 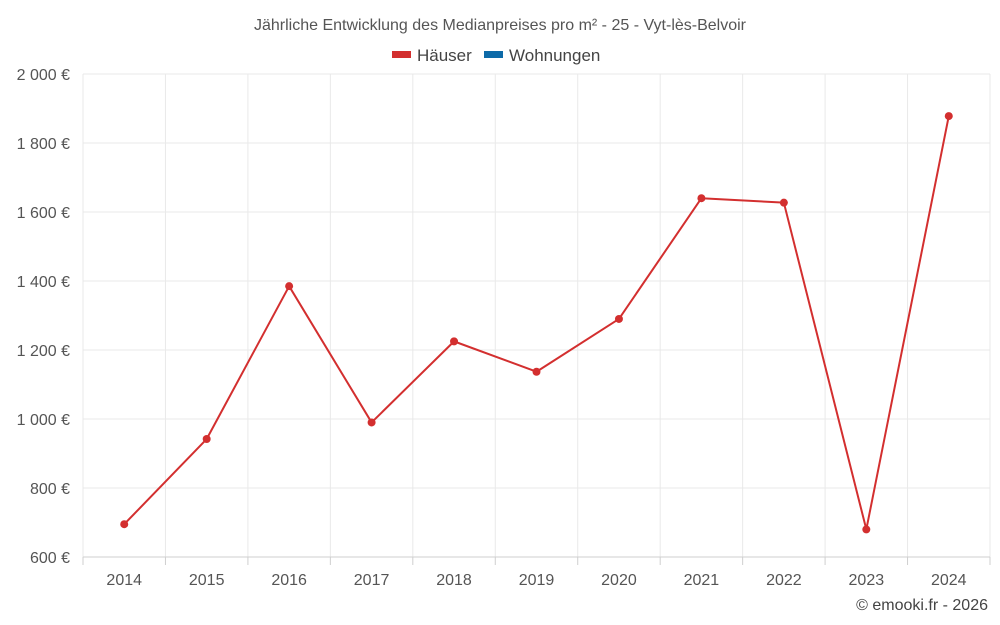 What do you see at coordinates (43, 144) in the screenshot?
I see `y-tick-label: 1 800 €` at bounding box center [43, 144].